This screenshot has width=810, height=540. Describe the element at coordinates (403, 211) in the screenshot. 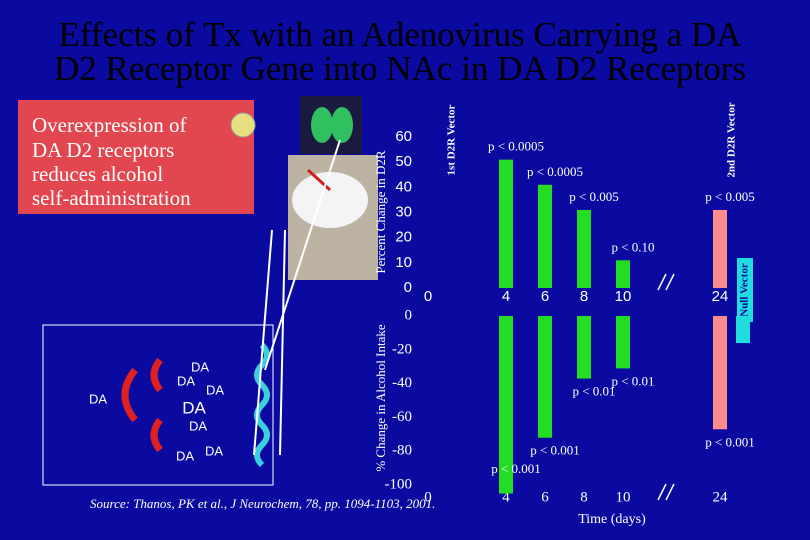

I see `y-tick-label: 30` at that location.